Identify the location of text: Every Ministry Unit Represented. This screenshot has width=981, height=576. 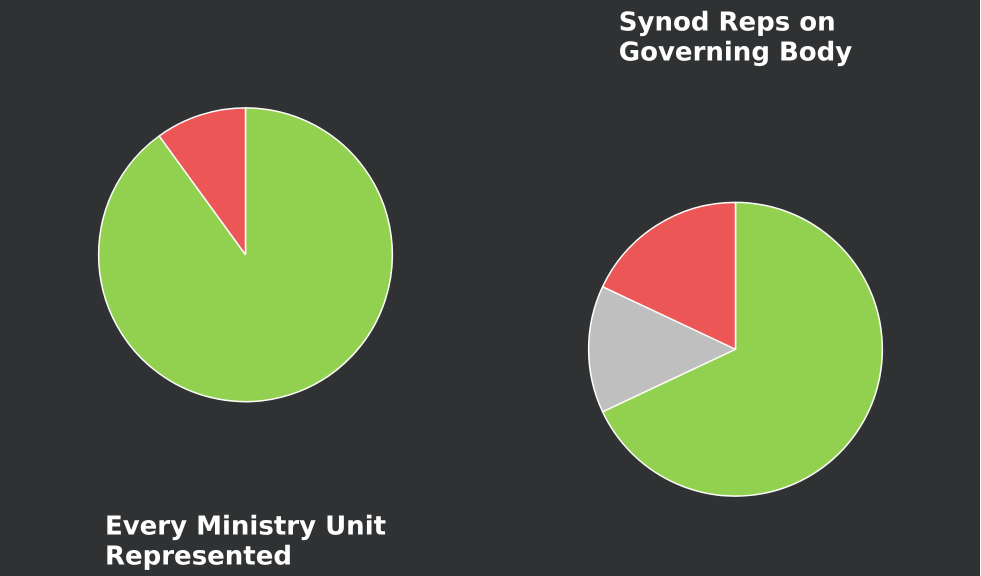
(245, 542).